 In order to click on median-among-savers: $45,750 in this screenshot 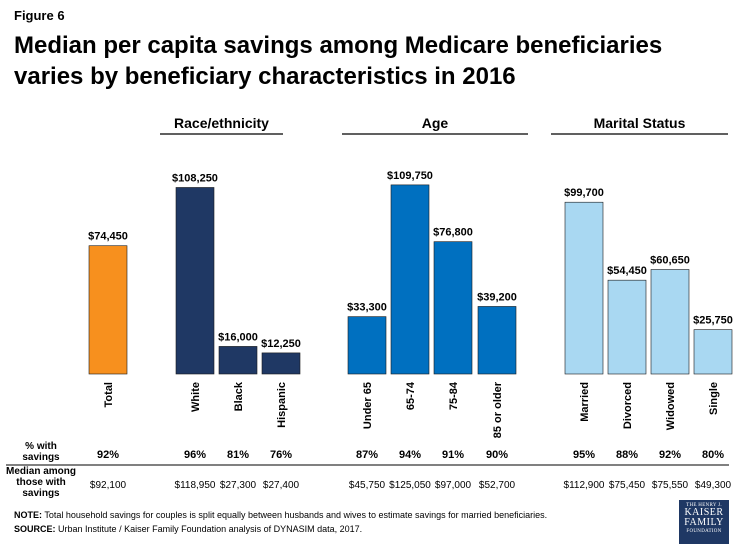, I will do `click(367, 485)`.